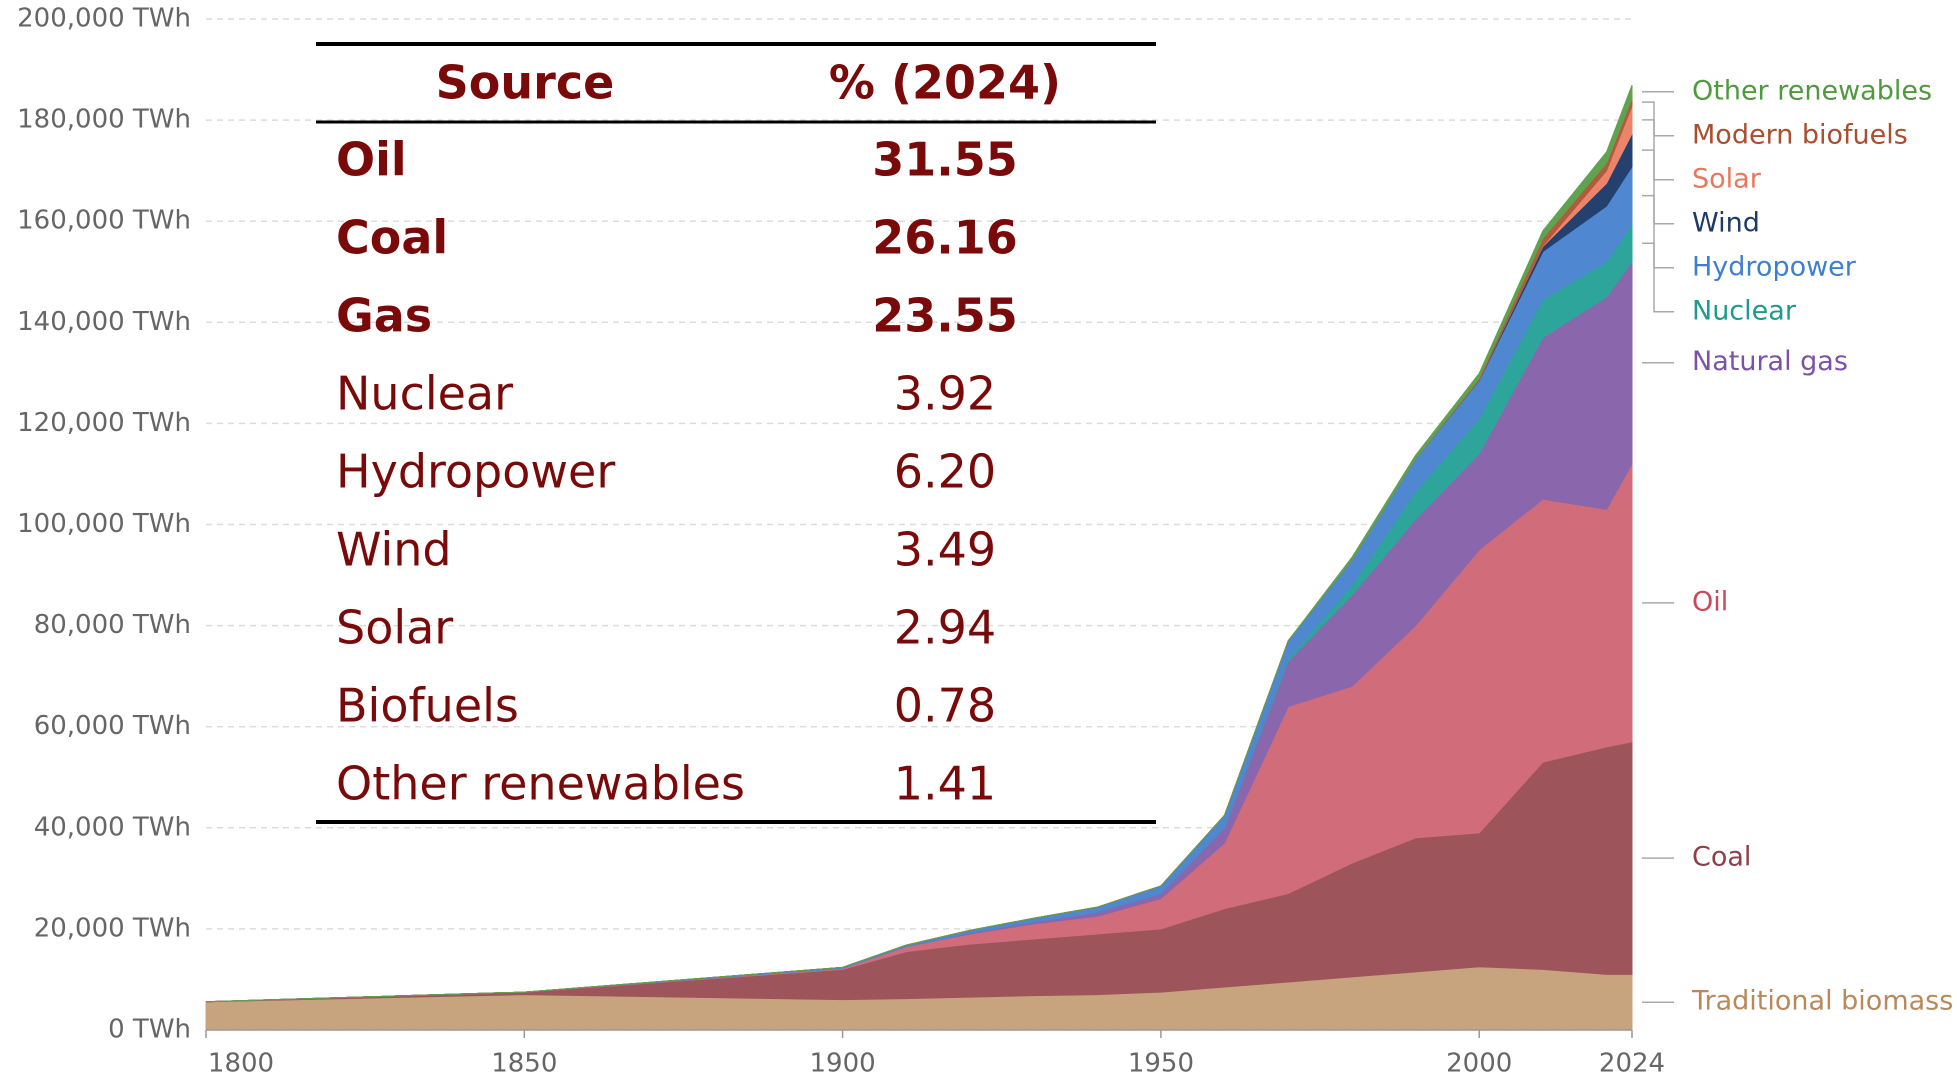 The width and height of the screenshot is (1957, 1081). I want to click on y-tick-label: 0 TWh, so click(149, 1030).